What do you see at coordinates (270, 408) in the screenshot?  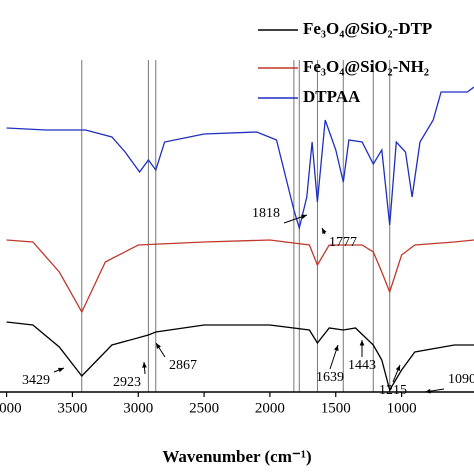 I see `x-tick-label: 2000` at bounding box center [270, 408].